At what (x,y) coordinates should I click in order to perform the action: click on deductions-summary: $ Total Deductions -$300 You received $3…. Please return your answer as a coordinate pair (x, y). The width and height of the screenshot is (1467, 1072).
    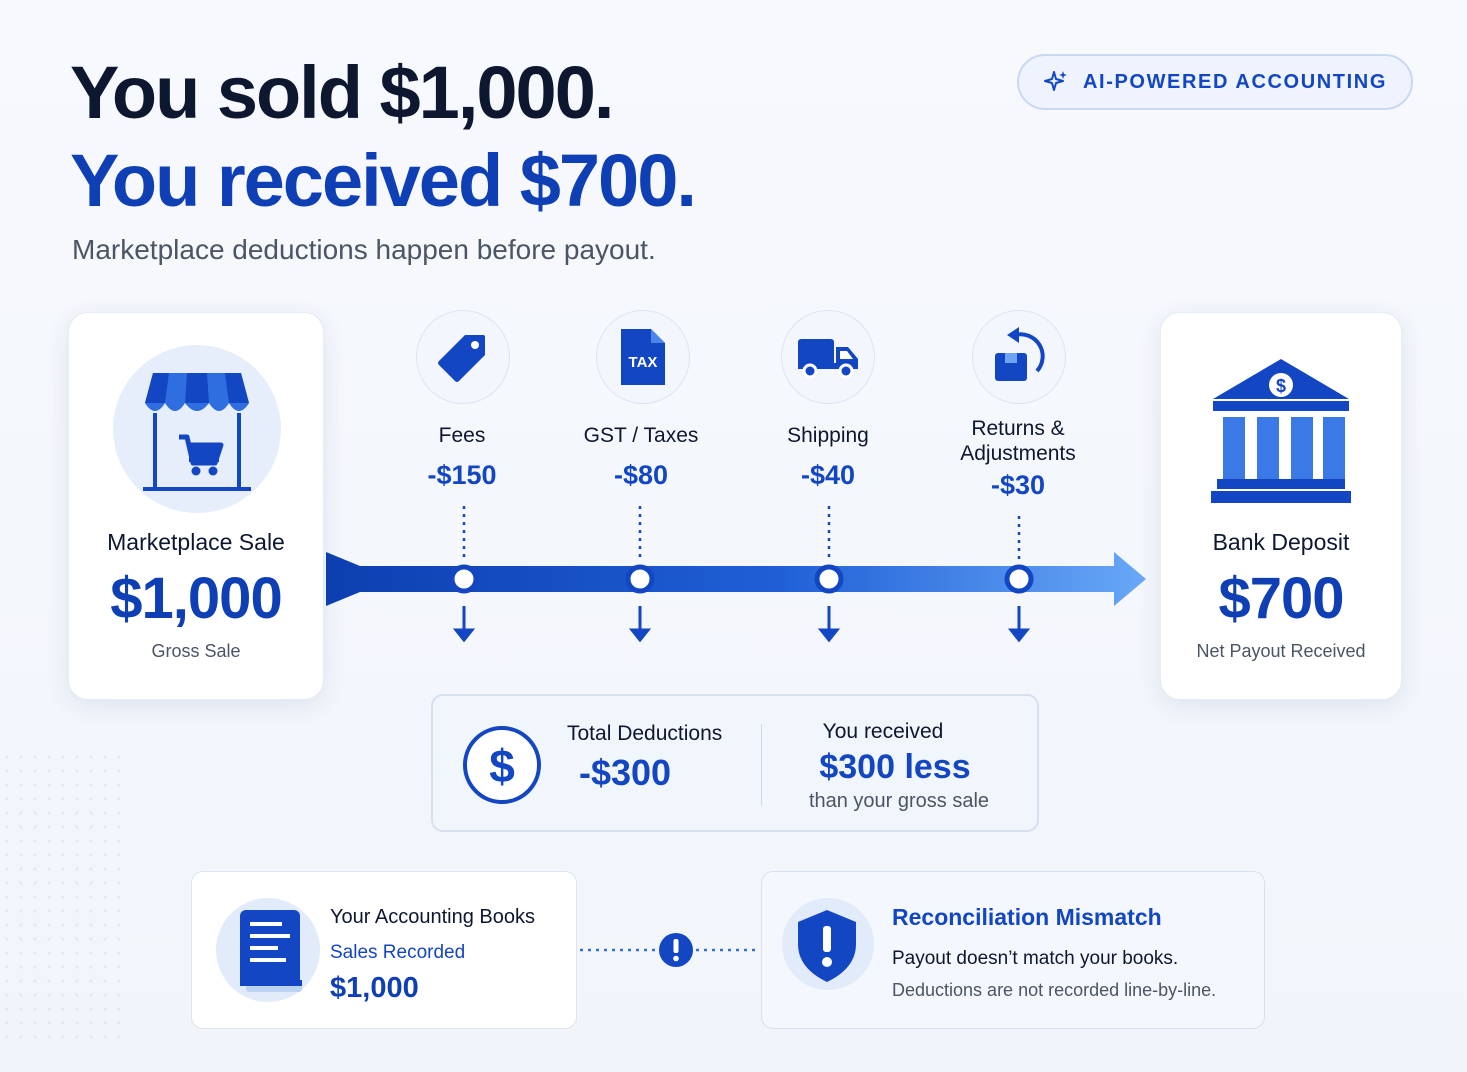
    Looking at the image, I should click on (735, 763).